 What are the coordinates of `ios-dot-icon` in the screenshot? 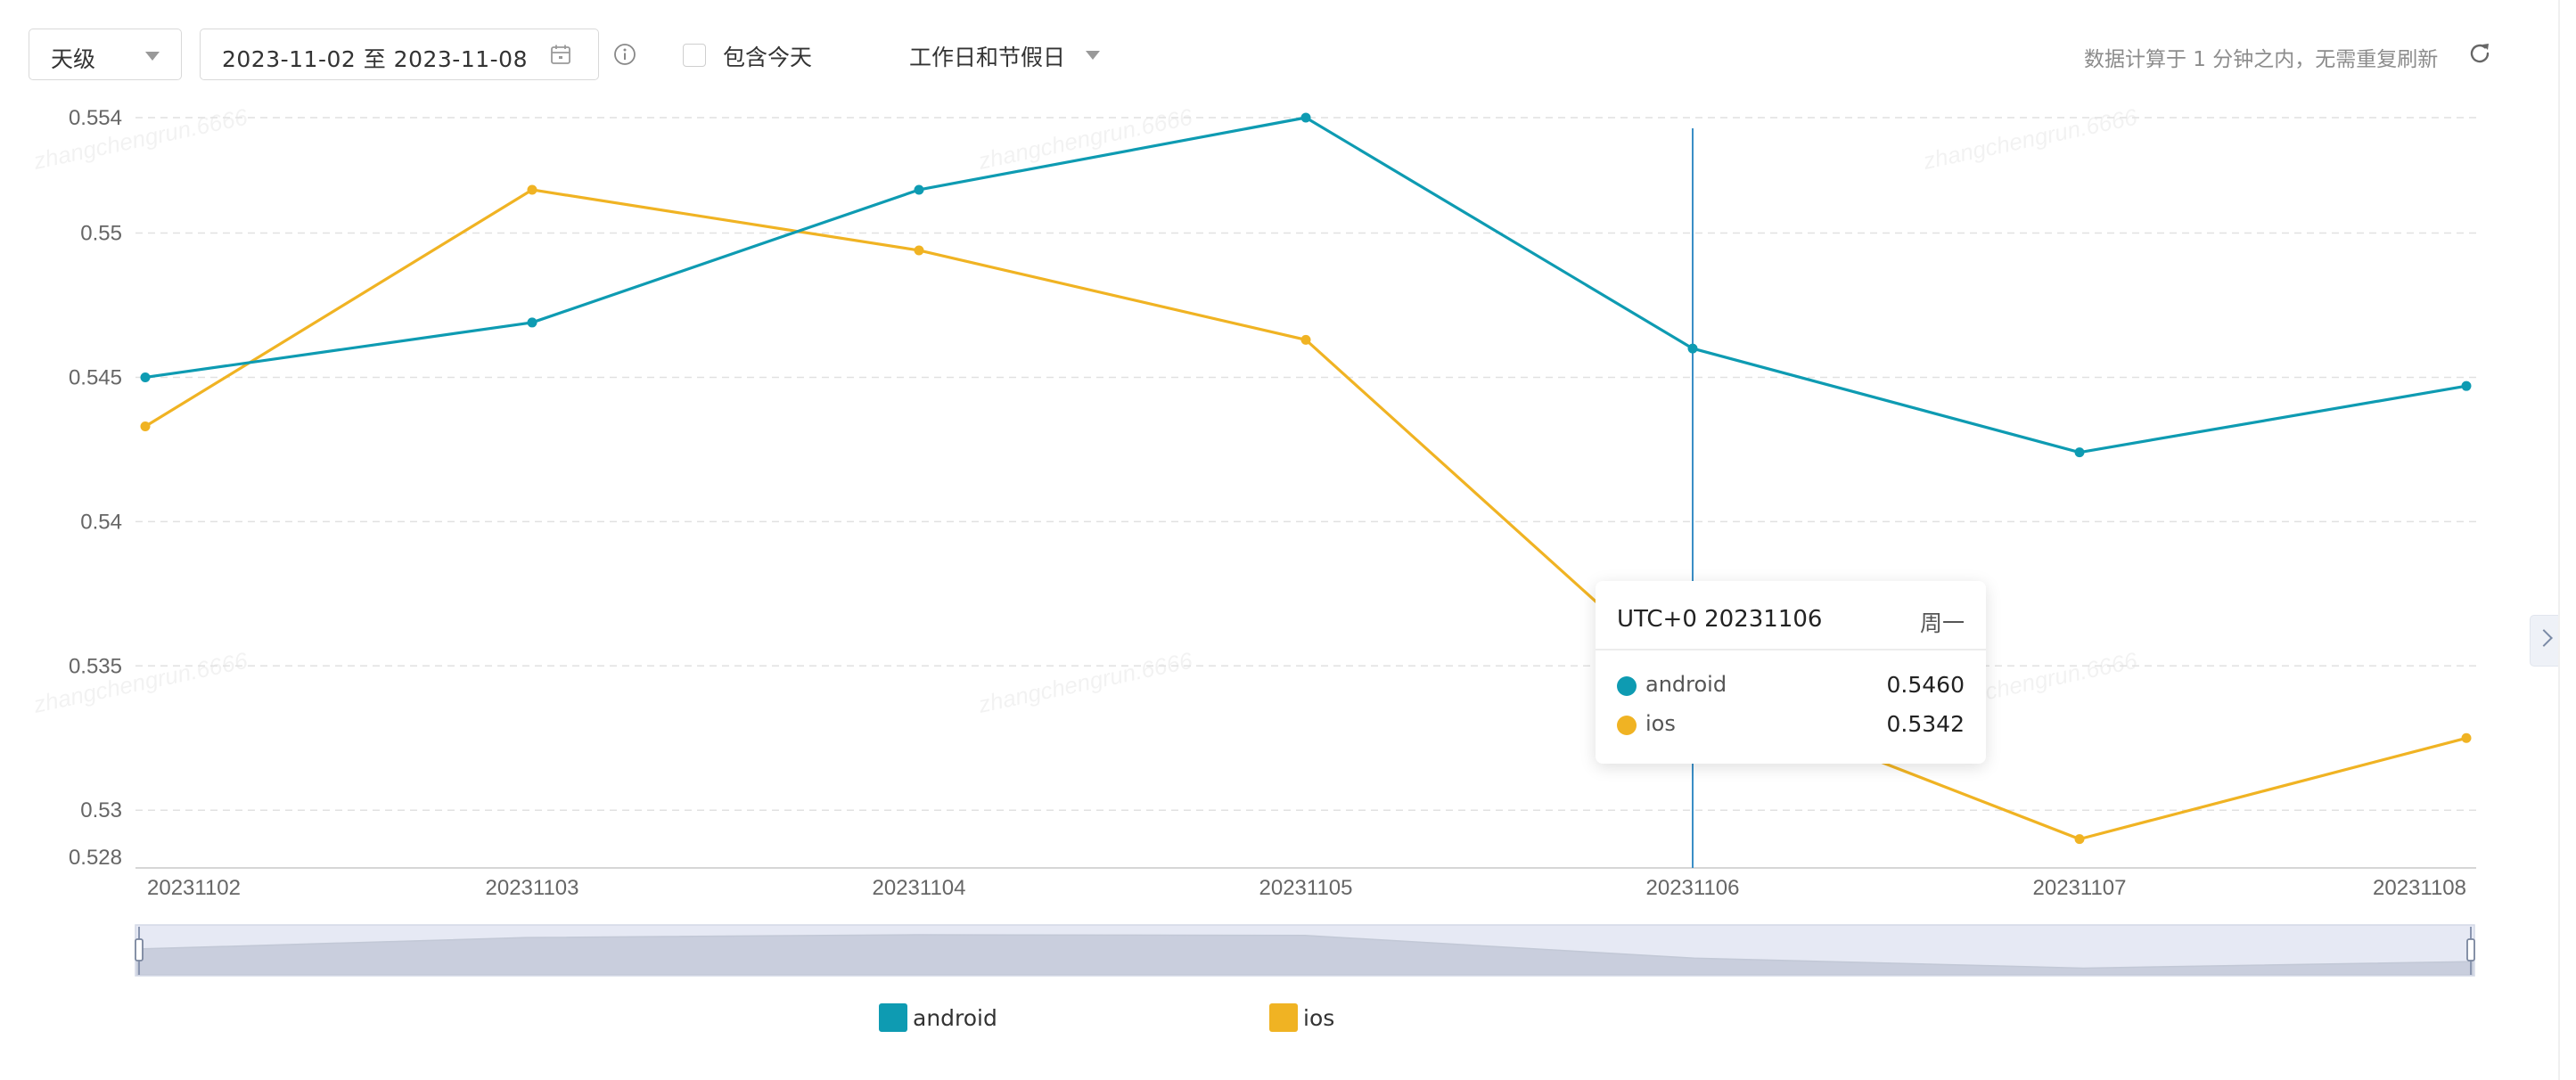 It's located at (1627, 725).